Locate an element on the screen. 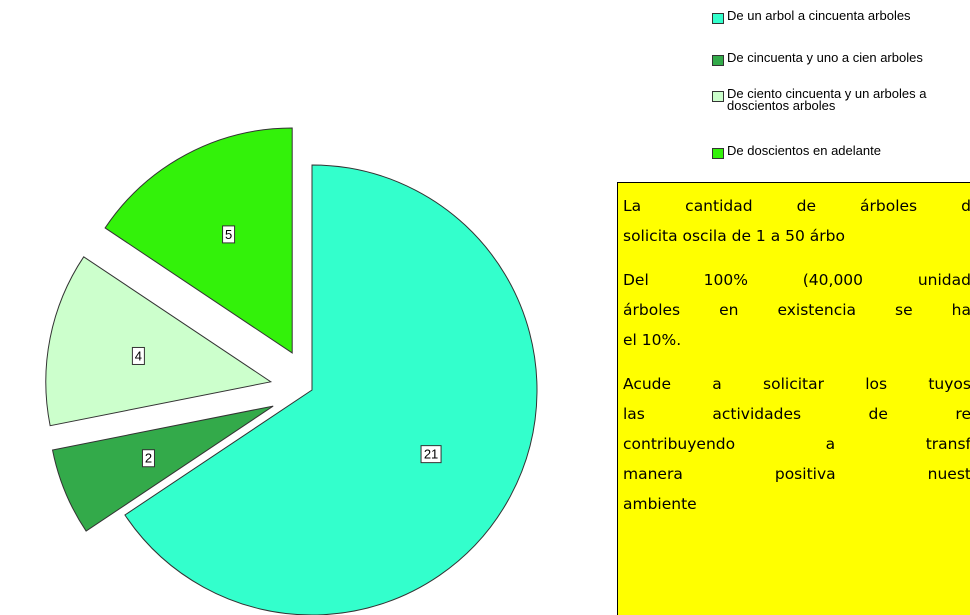  text-line: ambiente is located at coordinates (660, 504).